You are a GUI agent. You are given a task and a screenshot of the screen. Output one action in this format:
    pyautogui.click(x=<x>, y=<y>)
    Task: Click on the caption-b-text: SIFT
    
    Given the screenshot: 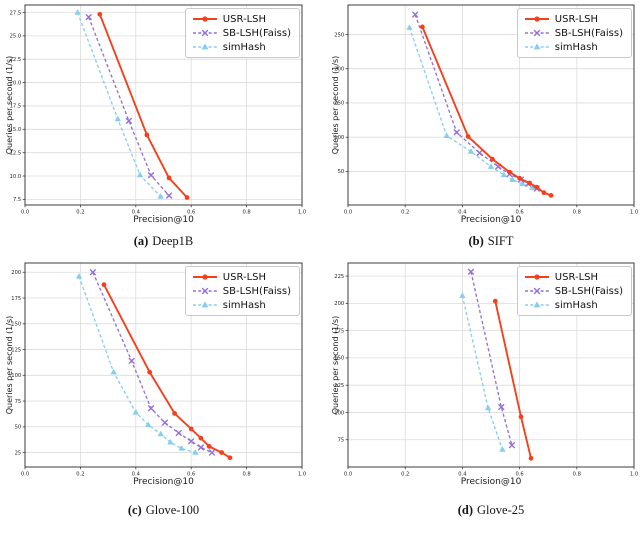 What is the action you would take?
    pyautogui.click(x=500, y=241)
    